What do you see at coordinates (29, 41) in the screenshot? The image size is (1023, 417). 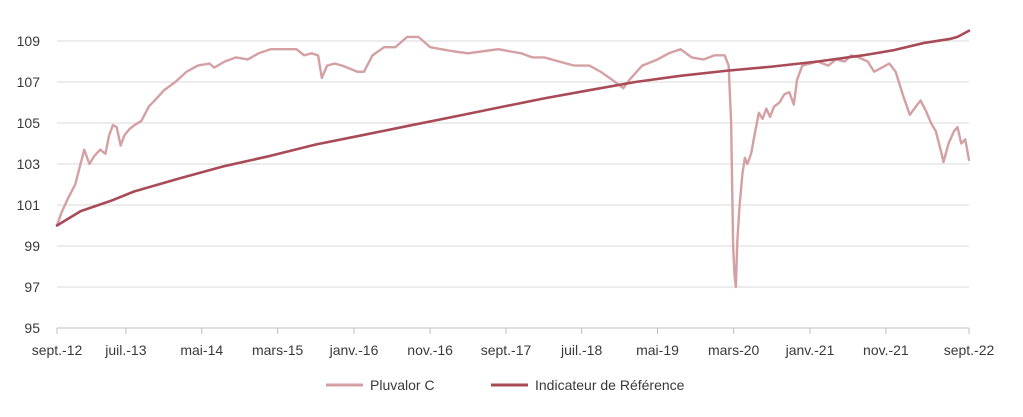 I see `y-tick-label: 109` at bounding box center [29, 41].